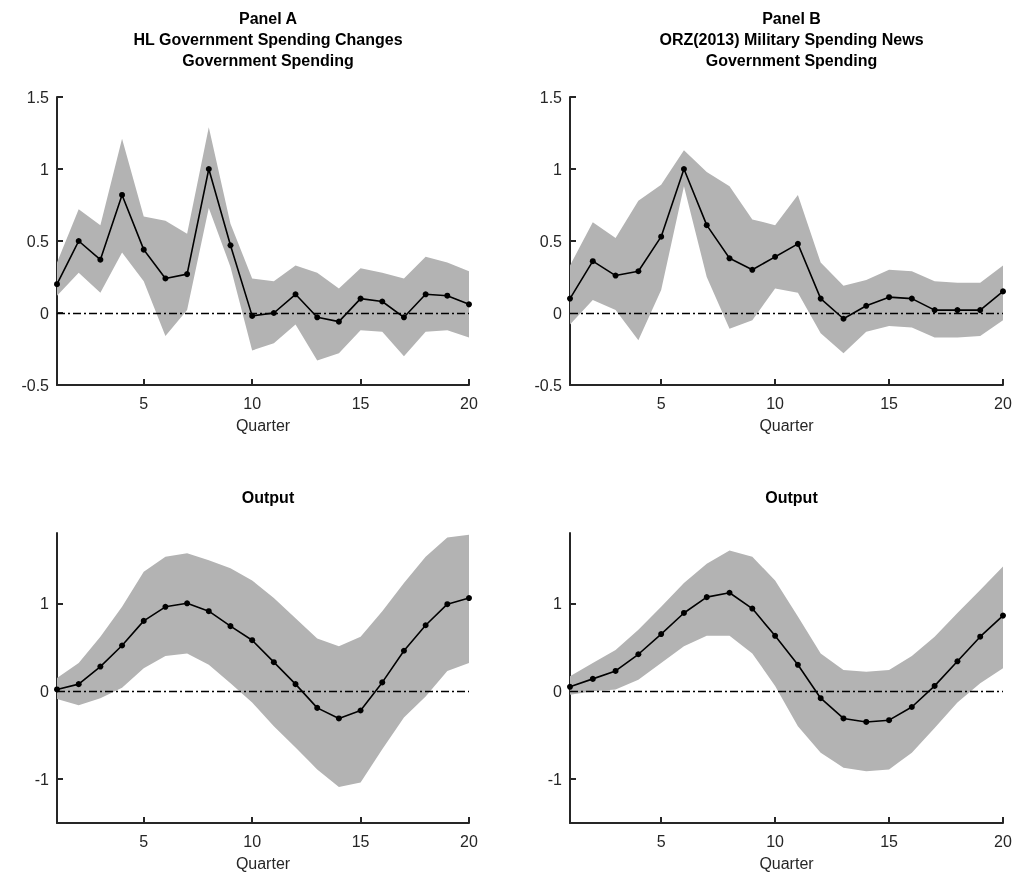  Describe the element at coordinates (791, 39) in the screenshot. I see `chart-title: Panel B ORZ(2013) Military Spending News Government Spending` at that location.